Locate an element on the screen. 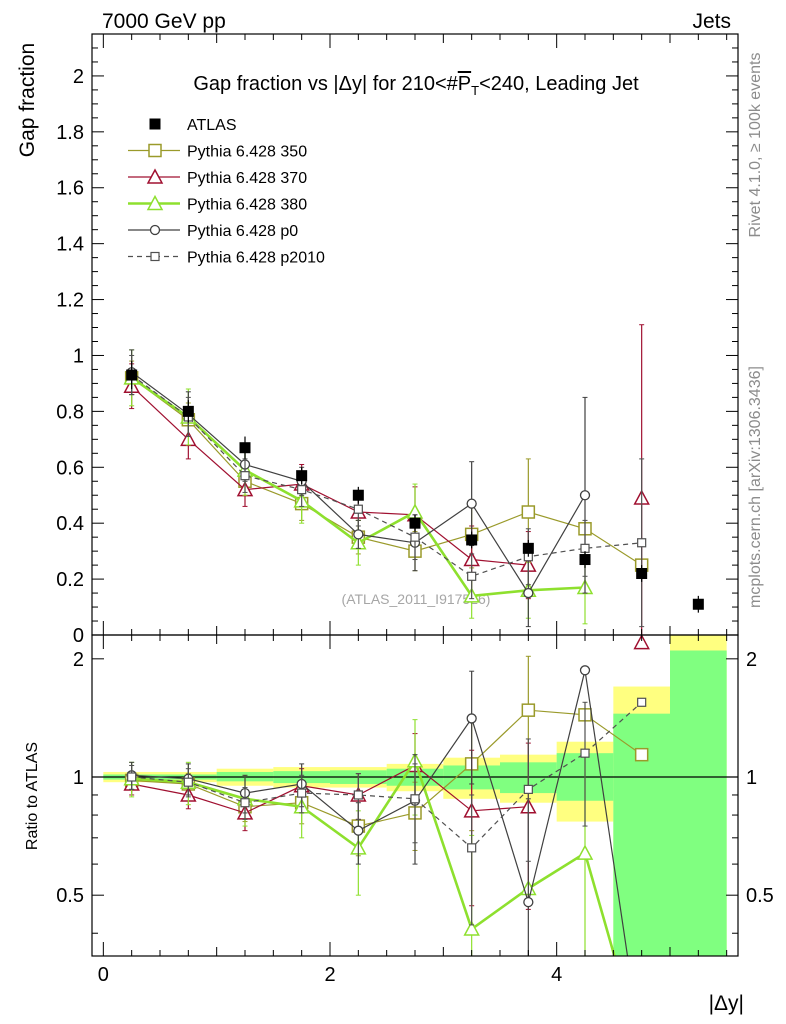 The width and height of the screenshot is (786, 1024). rivet-version-label: Rivet 4.1.0, ≥ 100k events is located at coordinates (755, 145).